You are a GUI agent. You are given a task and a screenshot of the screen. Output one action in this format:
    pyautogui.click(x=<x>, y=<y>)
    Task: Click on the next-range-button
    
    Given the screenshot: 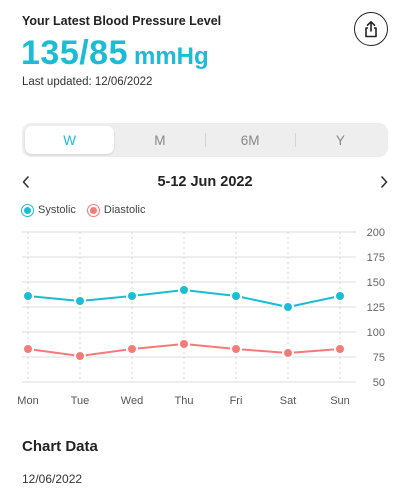 What is the action you would take?
    pyautogui.click(x=384, y=182)
    